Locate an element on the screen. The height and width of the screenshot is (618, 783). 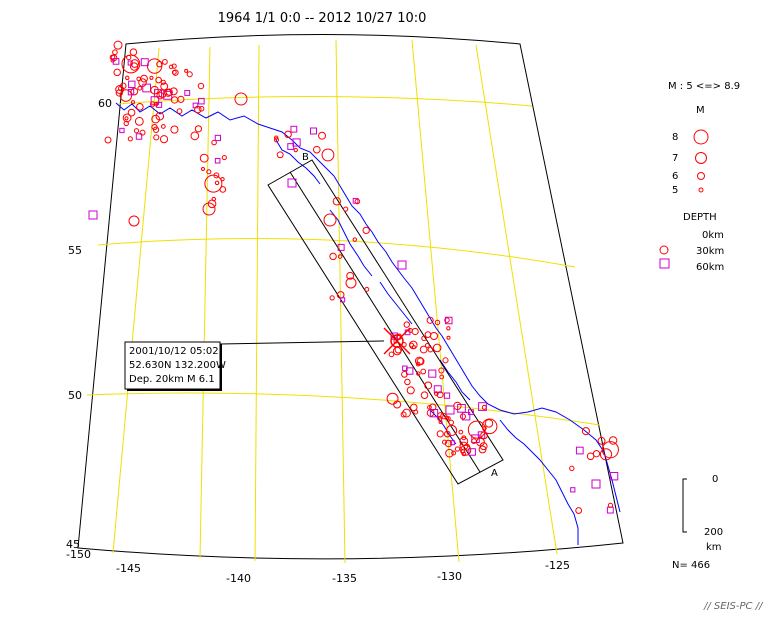
lat-label-50: 50 is located at coordinates (75, 395).